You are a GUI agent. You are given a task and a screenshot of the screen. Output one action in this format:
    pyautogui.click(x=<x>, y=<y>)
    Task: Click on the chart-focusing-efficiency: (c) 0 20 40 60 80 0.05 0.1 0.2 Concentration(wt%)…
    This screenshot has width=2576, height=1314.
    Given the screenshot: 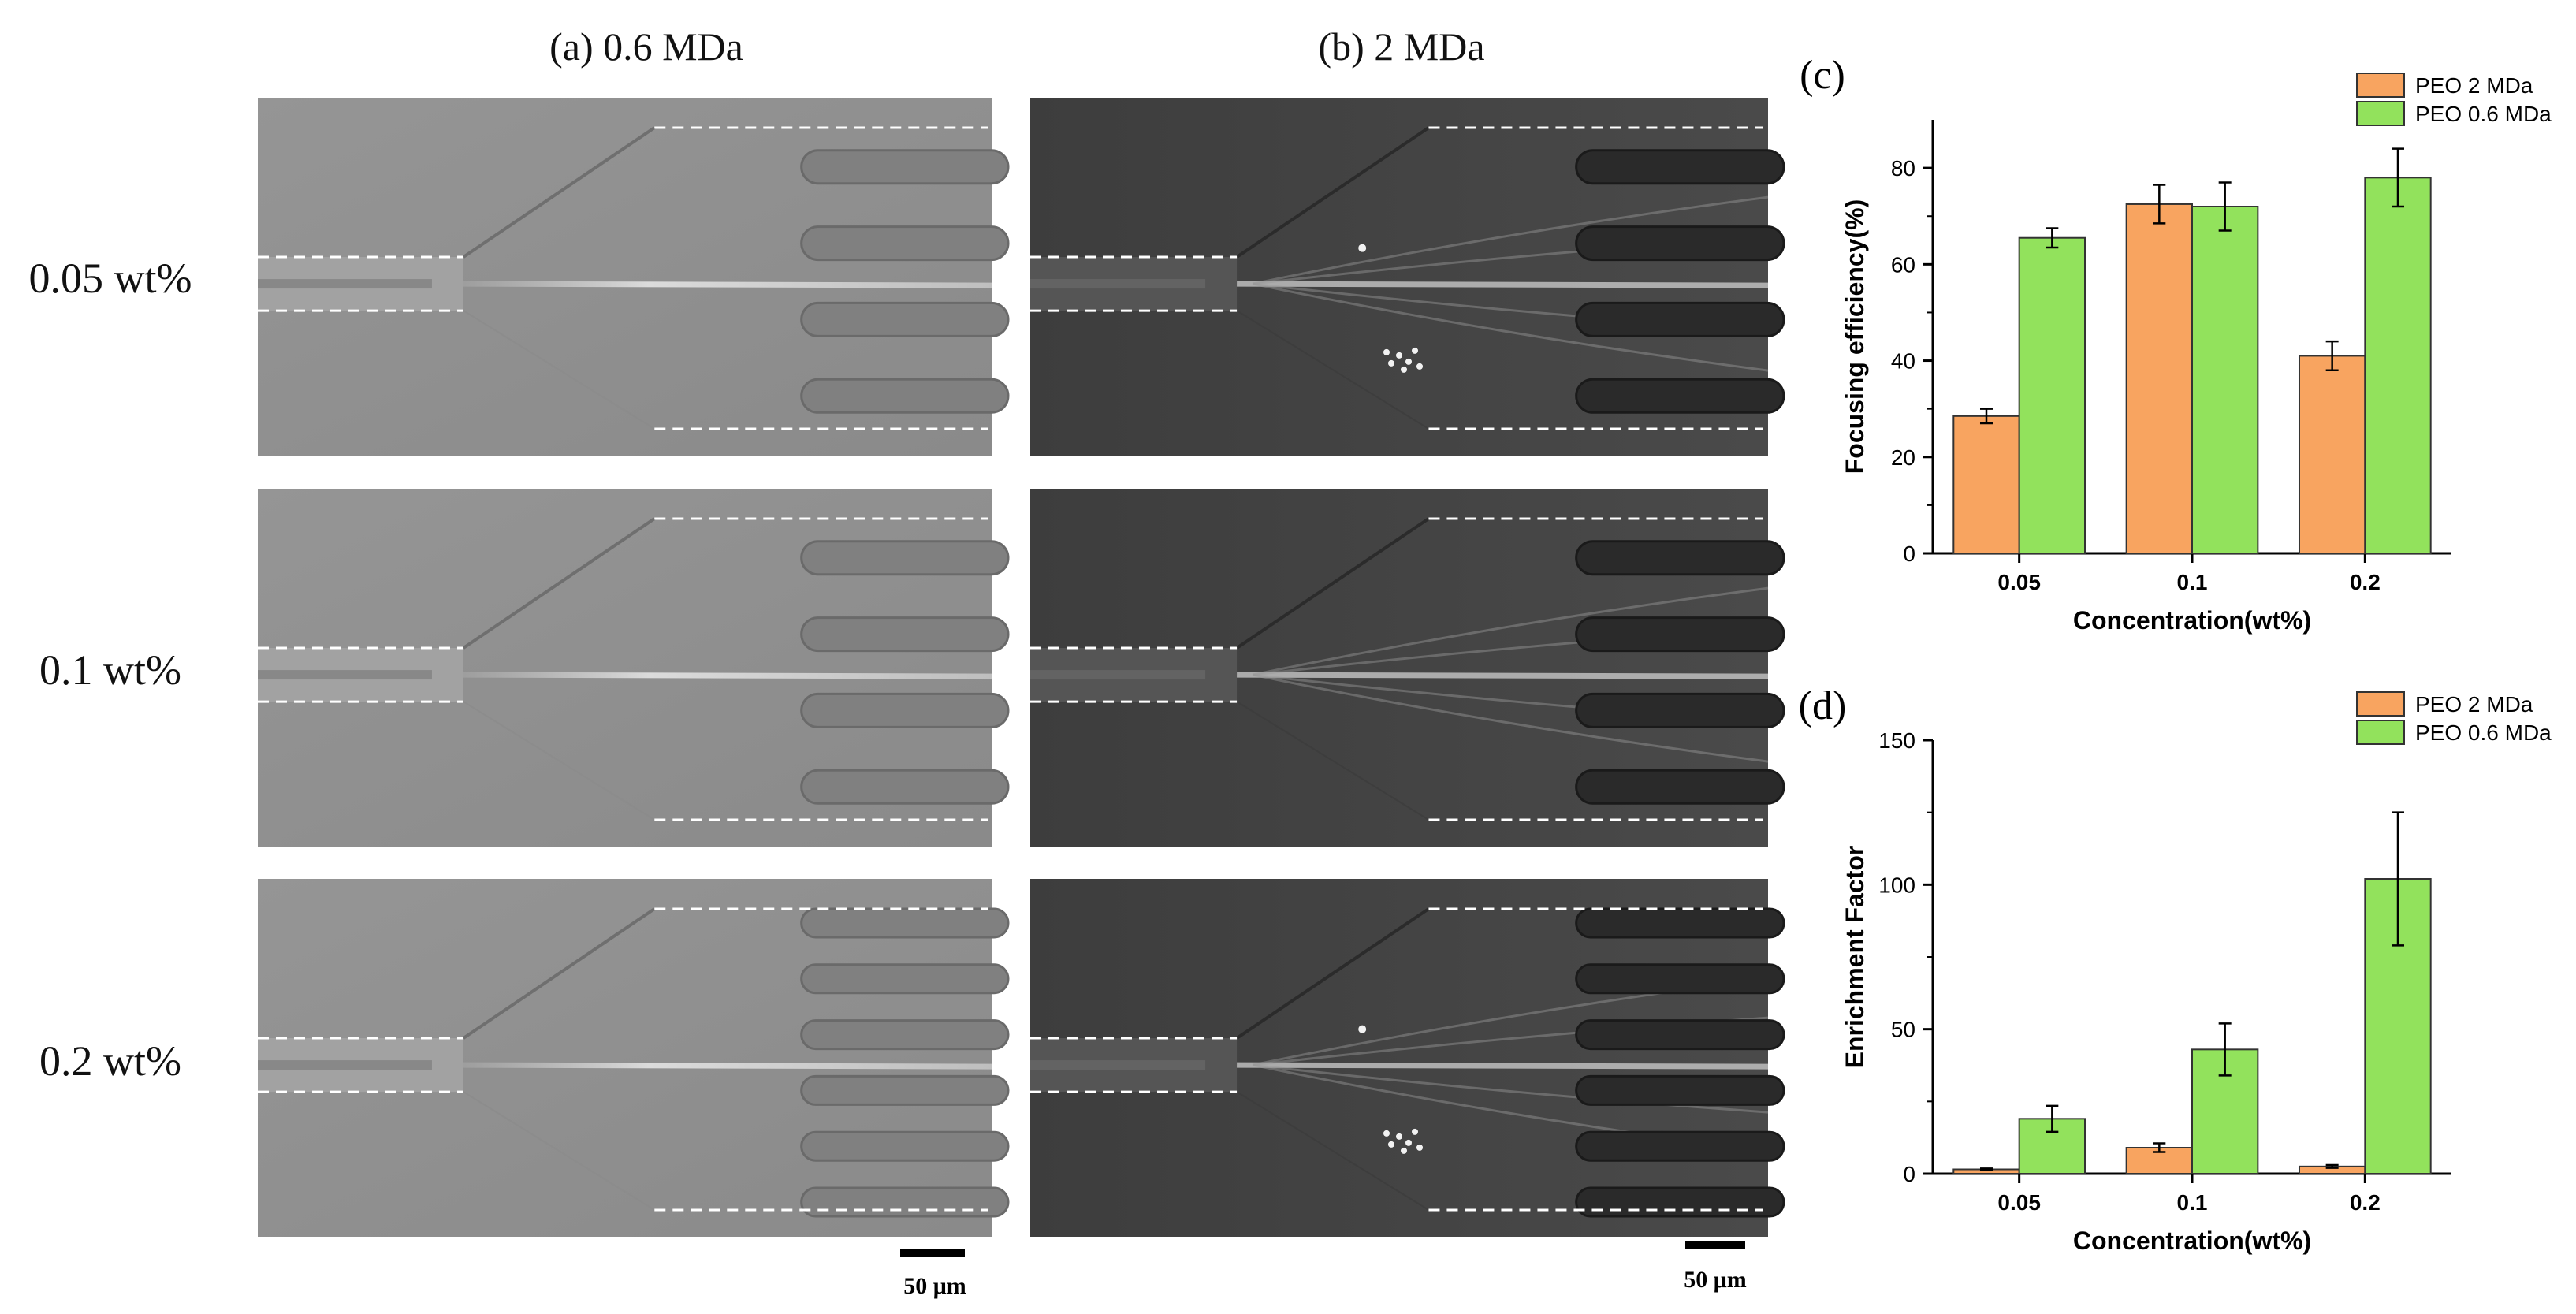 What is the action you would take?
    pyautogui.click(x=2176, y=344)
    